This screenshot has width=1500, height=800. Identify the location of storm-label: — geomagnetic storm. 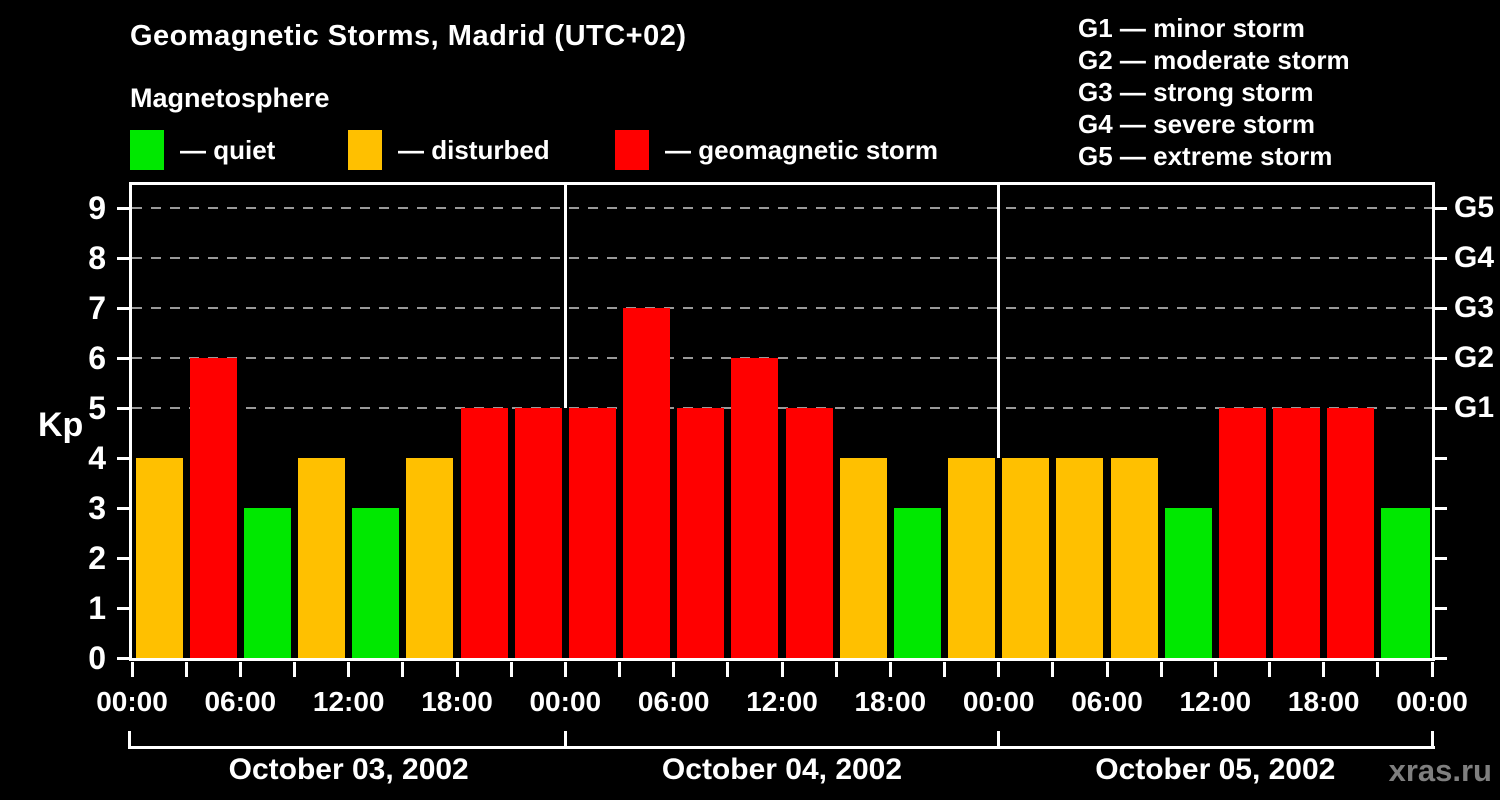
(802, 149).